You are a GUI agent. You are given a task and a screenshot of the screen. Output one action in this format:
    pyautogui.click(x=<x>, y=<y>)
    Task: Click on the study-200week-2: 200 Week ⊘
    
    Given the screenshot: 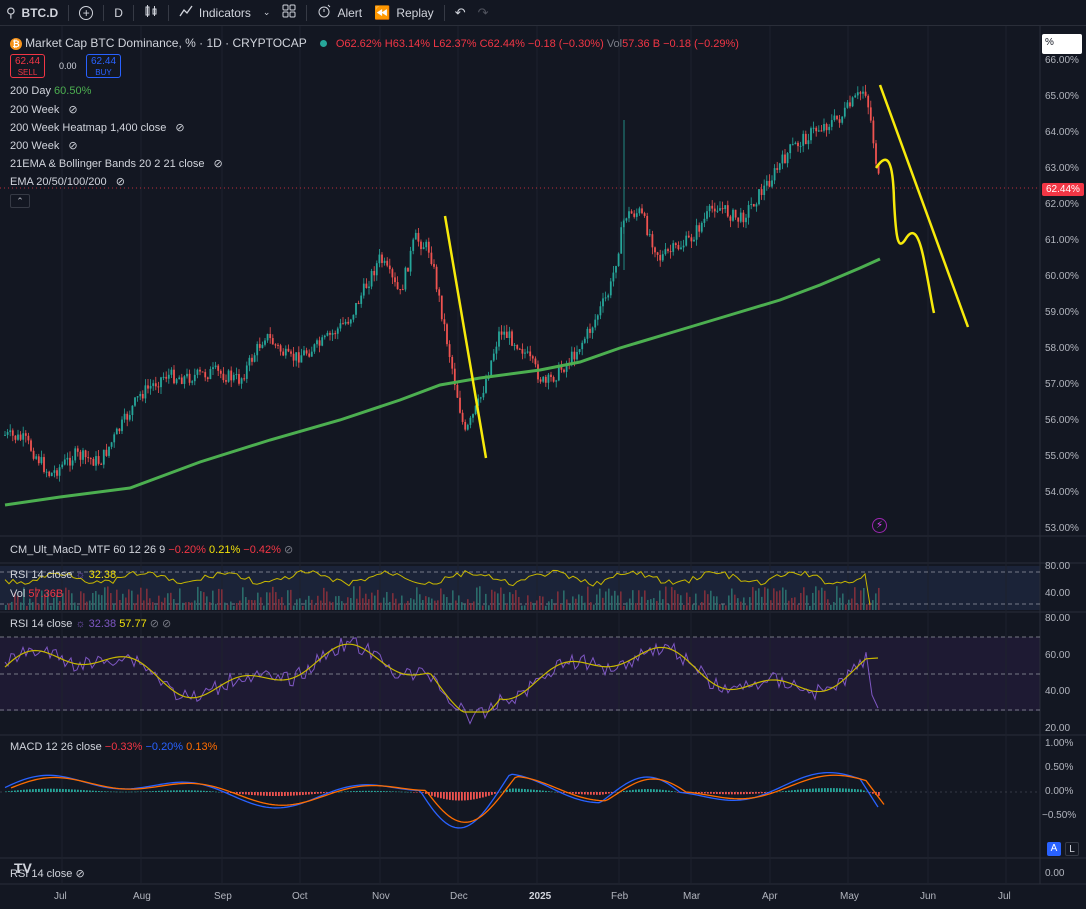 What is the action you would take?
    pyautogui.click(x=44, y=145)
    